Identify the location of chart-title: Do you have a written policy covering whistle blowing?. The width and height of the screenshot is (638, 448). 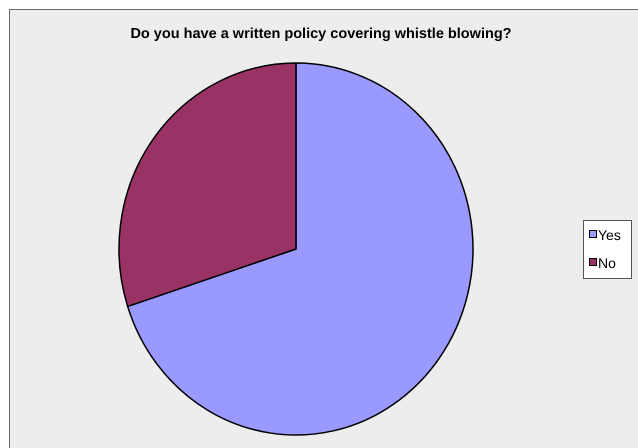
(321, 34).